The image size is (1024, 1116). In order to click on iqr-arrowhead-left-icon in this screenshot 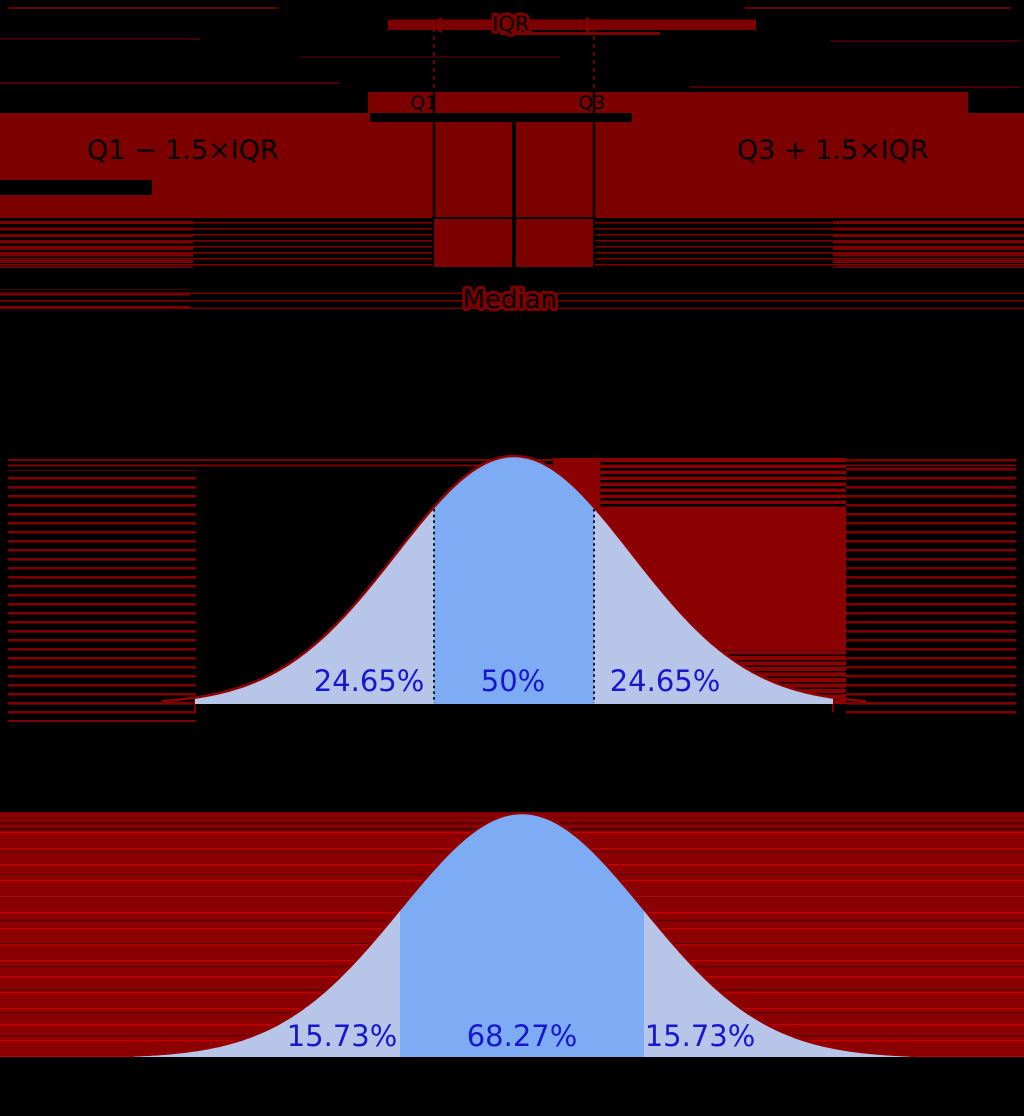, I will do `click(435, 25)`.